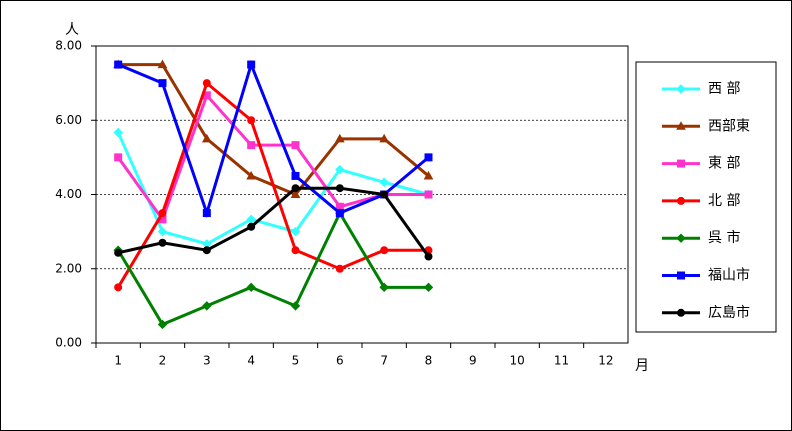 This screenshot has height=431, width=792. What do you see at coordinates (251, 361) in the screenshot?
I see `x-tick-label: 4` at bounding box center [251, 361].